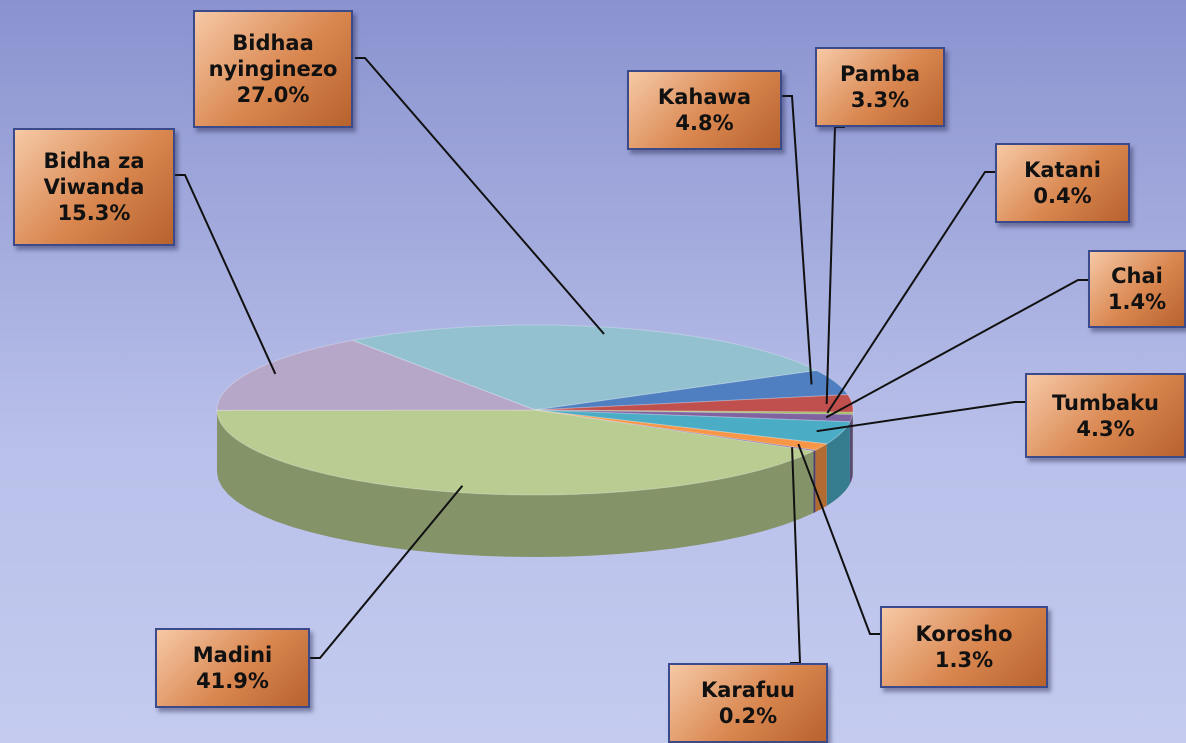  What do you see at coordinates (964, 660) in the screenshot?
I see `label-value: 1.3%` at bounding box center [964, 660].